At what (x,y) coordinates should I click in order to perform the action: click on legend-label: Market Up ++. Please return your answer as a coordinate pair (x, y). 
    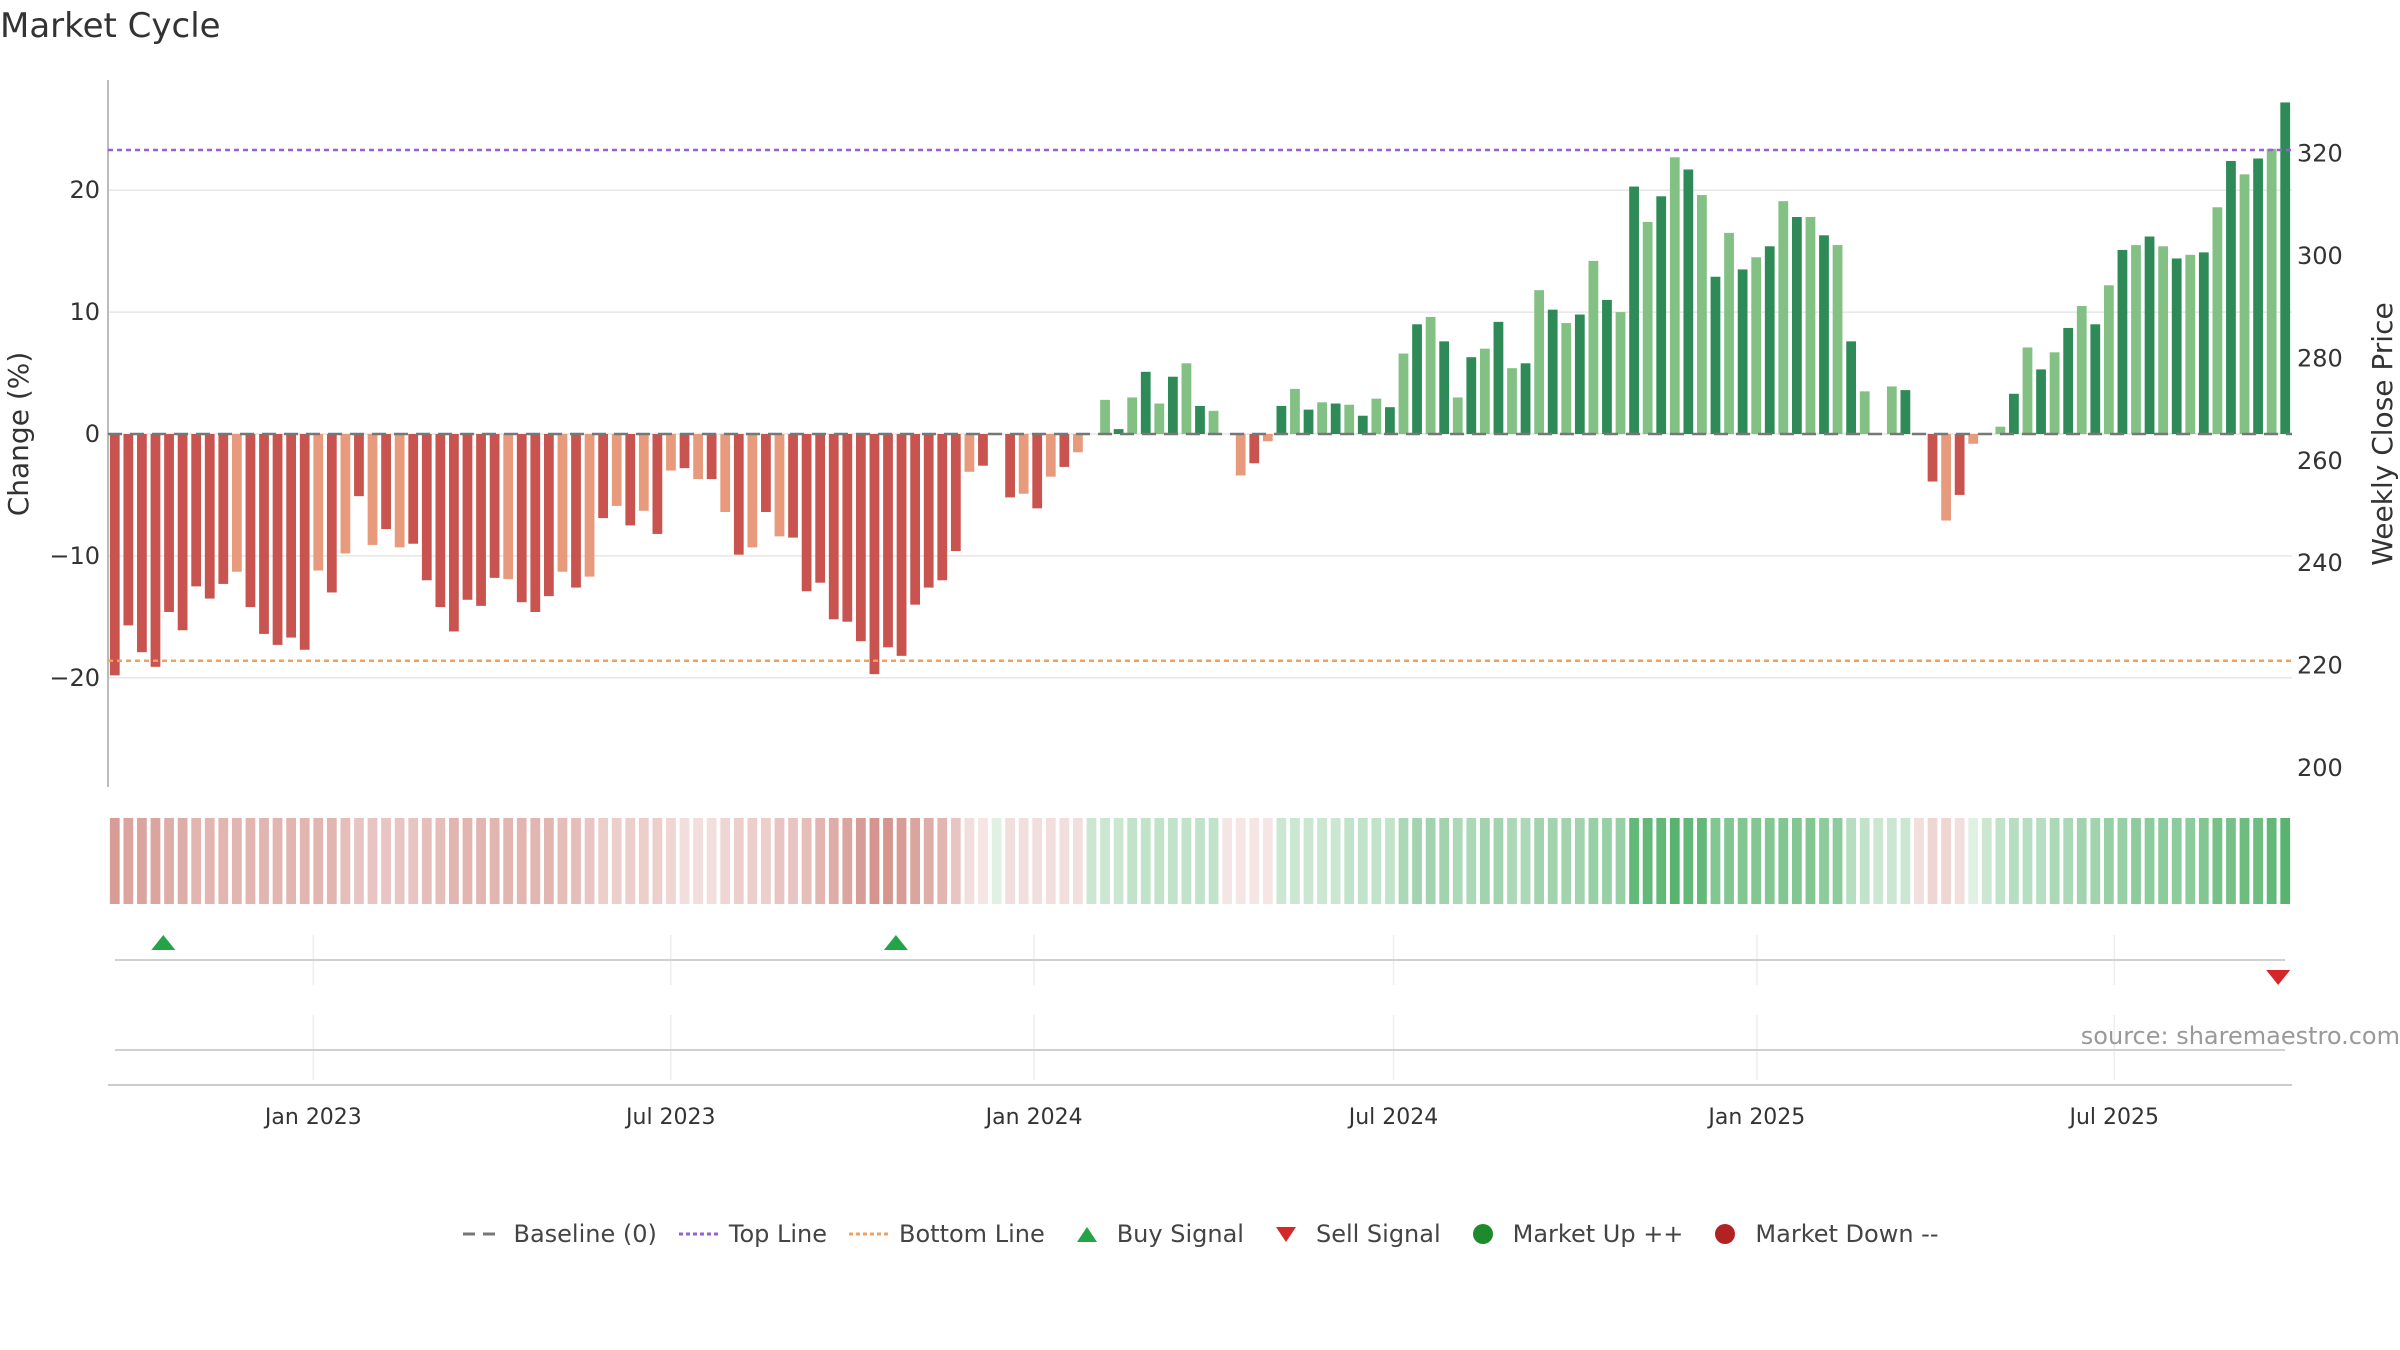
    Looking at the image, I should click on (1598, 1233).